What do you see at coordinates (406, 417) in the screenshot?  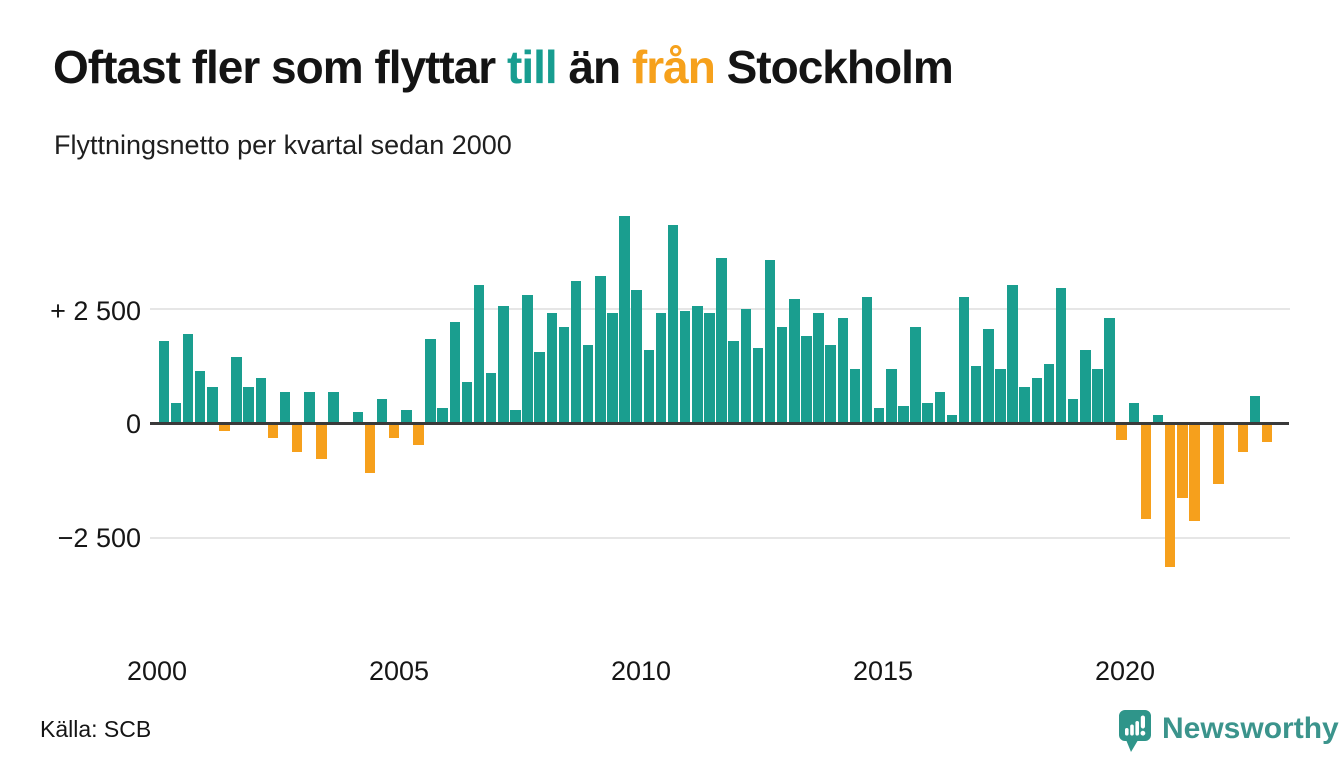 I see `bar-2005-Q1` at bounding box center [406, 417].